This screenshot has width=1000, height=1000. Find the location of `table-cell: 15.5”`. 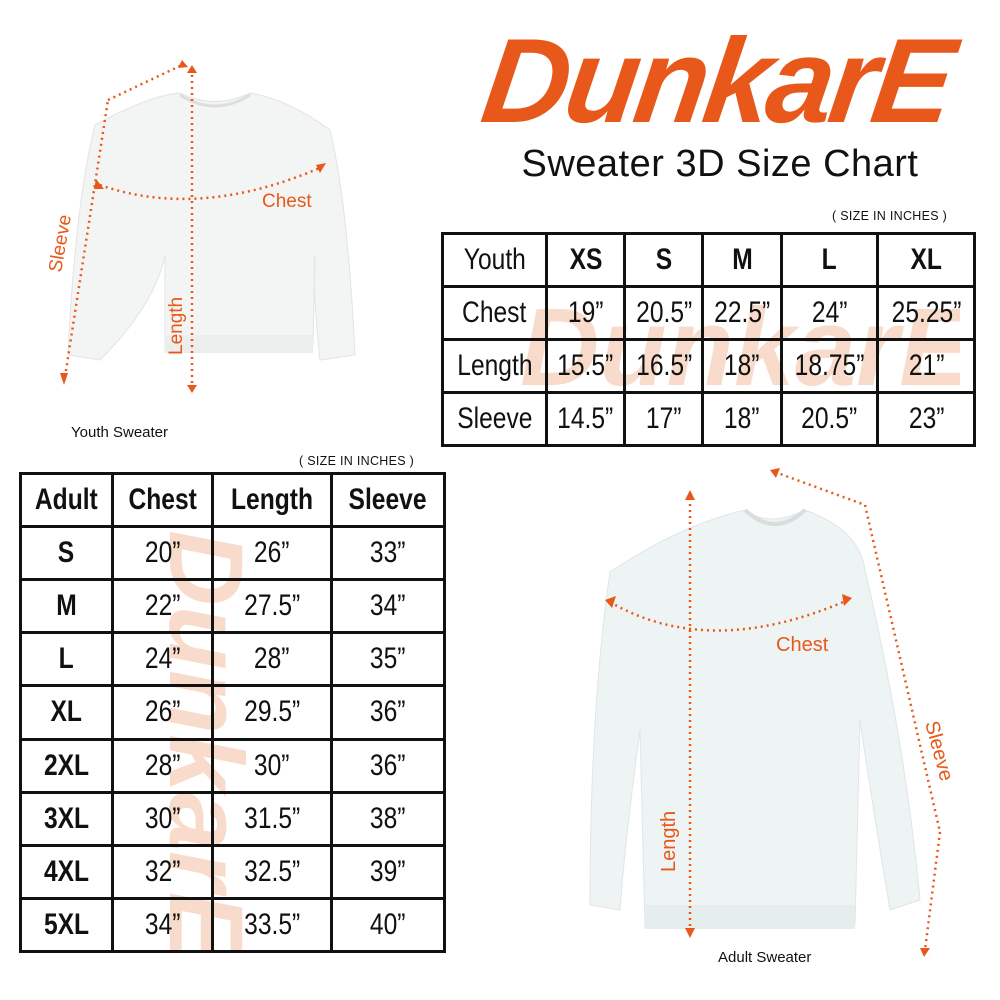

table-cell: 15.5” is located at coordinates (585, 366).